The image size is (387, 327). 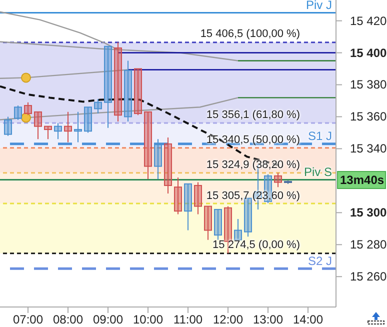 What do you see at coordinates (188, 319) in the screenshot?
I see `x-tick-label: 11:00` at bounding box center [188, 319].